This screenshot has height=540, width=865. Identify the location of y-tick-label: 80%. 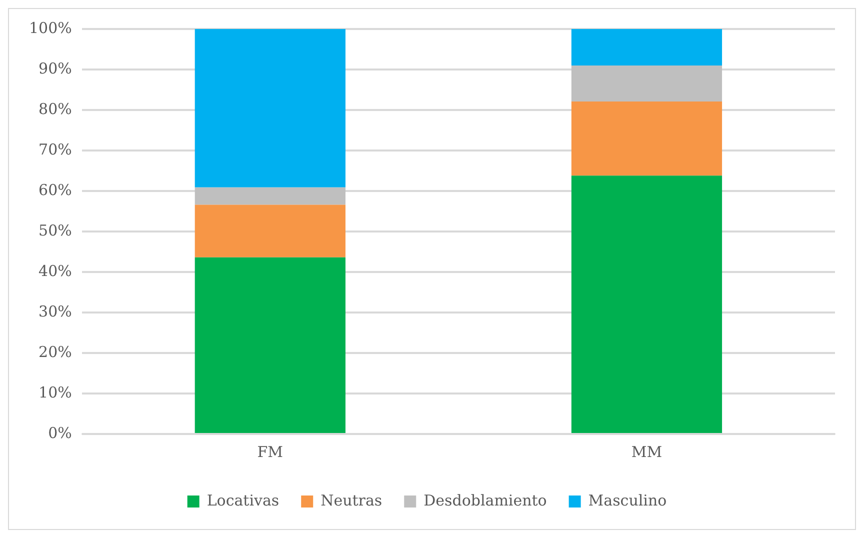
(55, 109).